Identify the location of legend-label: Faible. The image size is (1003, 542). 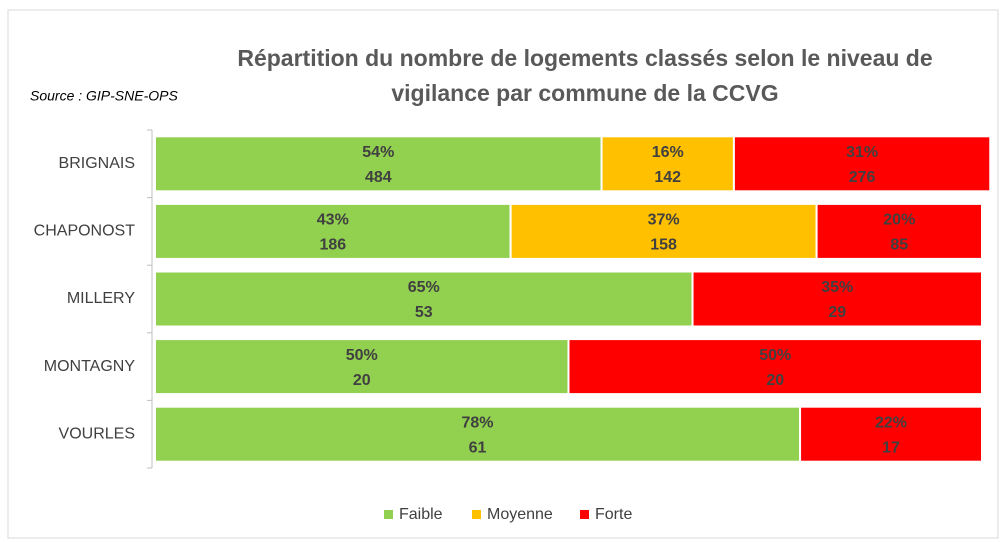
(421, 514).